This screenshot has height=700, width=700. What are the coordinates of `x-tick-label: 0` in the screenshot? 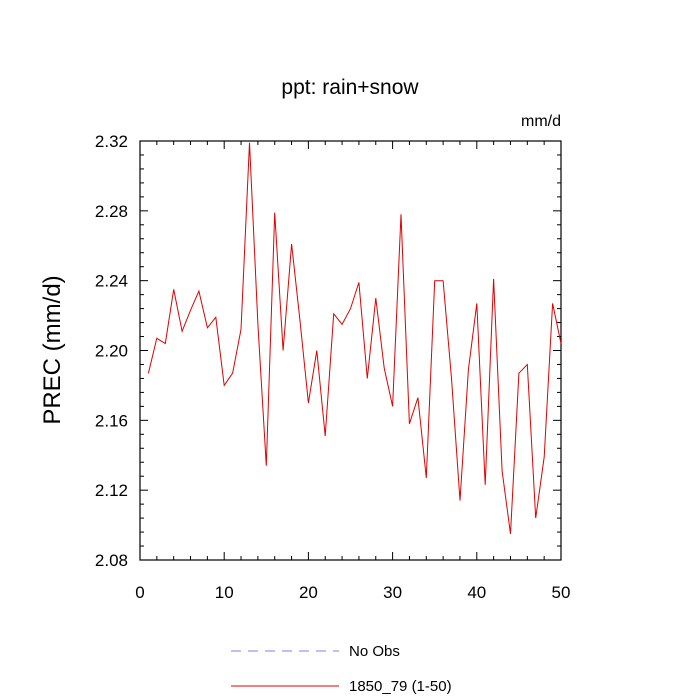 It's located at (139, 592).